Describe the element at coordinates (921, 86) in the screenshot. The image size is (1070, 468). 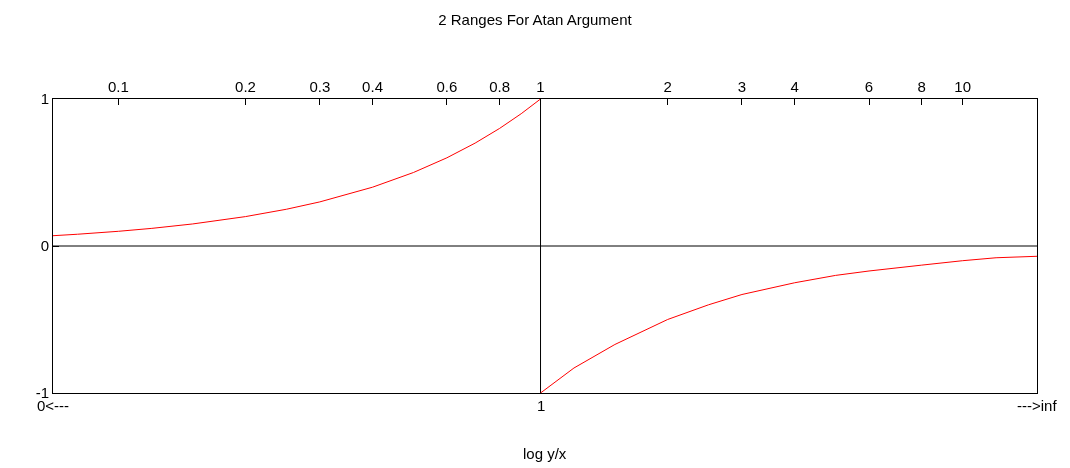
I see `x-tick-label: 8` at that location.